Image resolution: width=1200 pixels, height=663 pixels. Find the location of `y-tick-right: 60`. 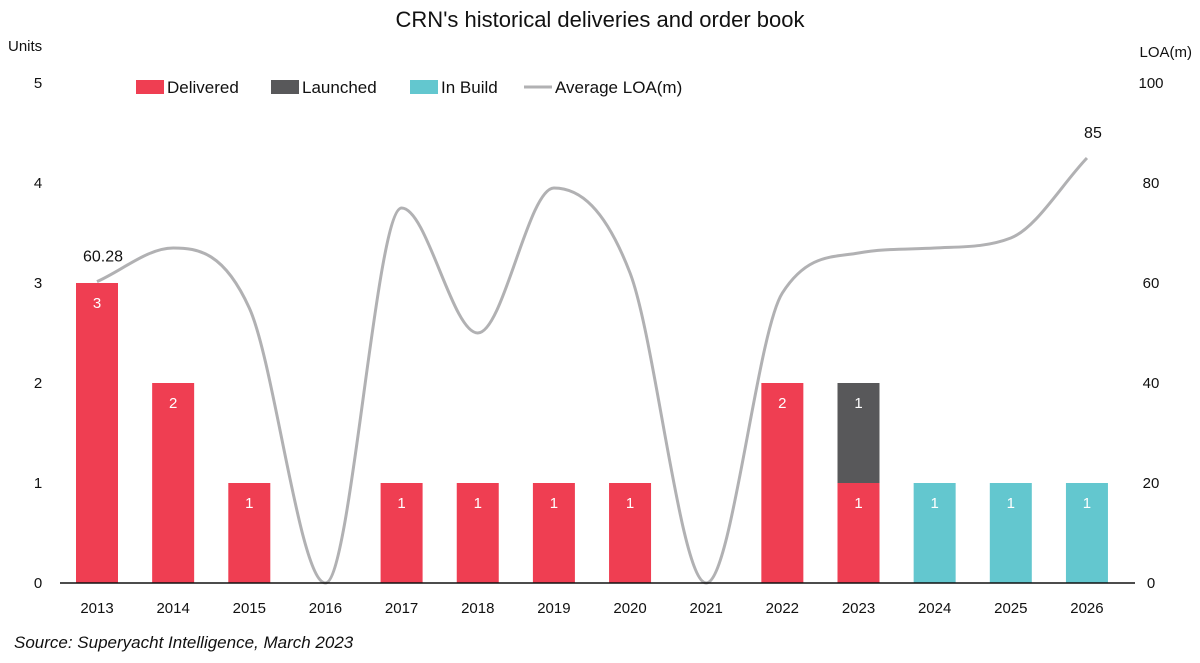

y-tick-right: 60 is located at coordinates (1151, 283).